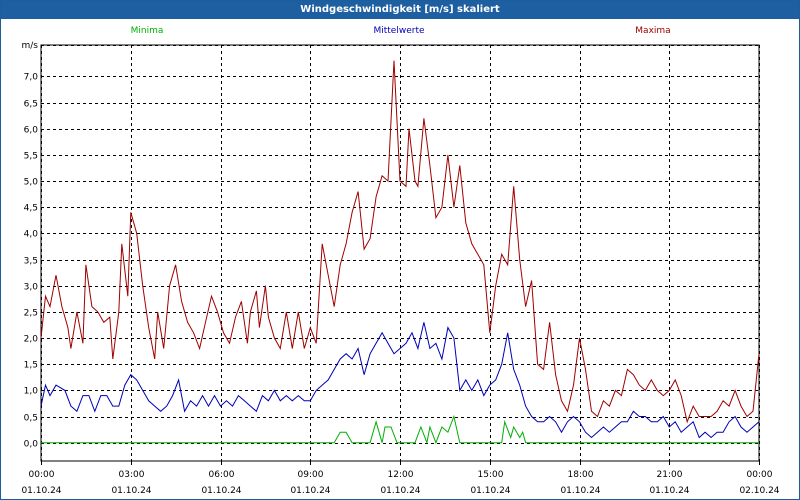 Image resolution: width=800 pixels, height=500 pixels. What do you see at coordinates (31, 209) in the screenshot?
I see `y-tick-label: 4,5` at bounding box center [31, 209].